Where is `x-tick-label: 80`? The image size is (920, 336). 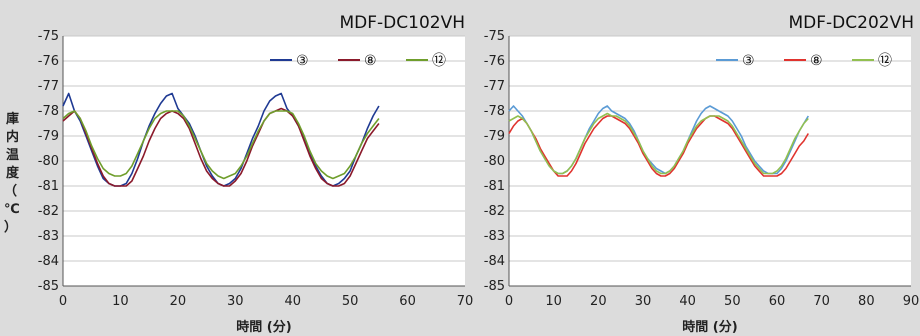
x-tick-label: 80 is located at coordinates (866, 301).